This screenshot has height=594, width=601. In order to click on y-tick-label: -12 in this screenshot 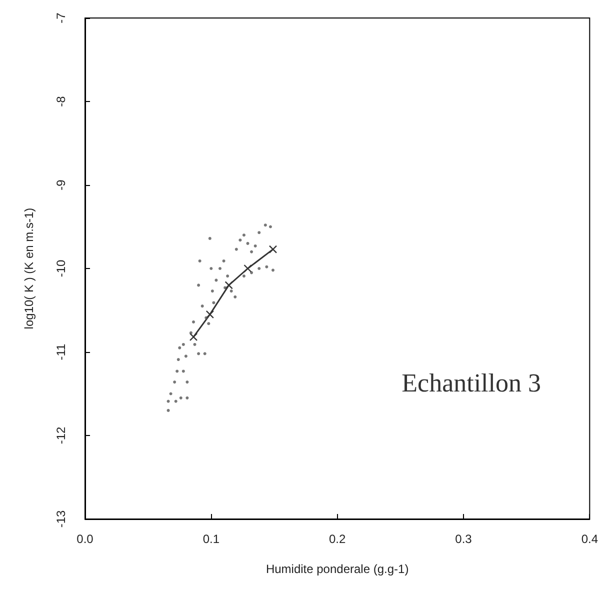, I will do `click(61, 435)`.